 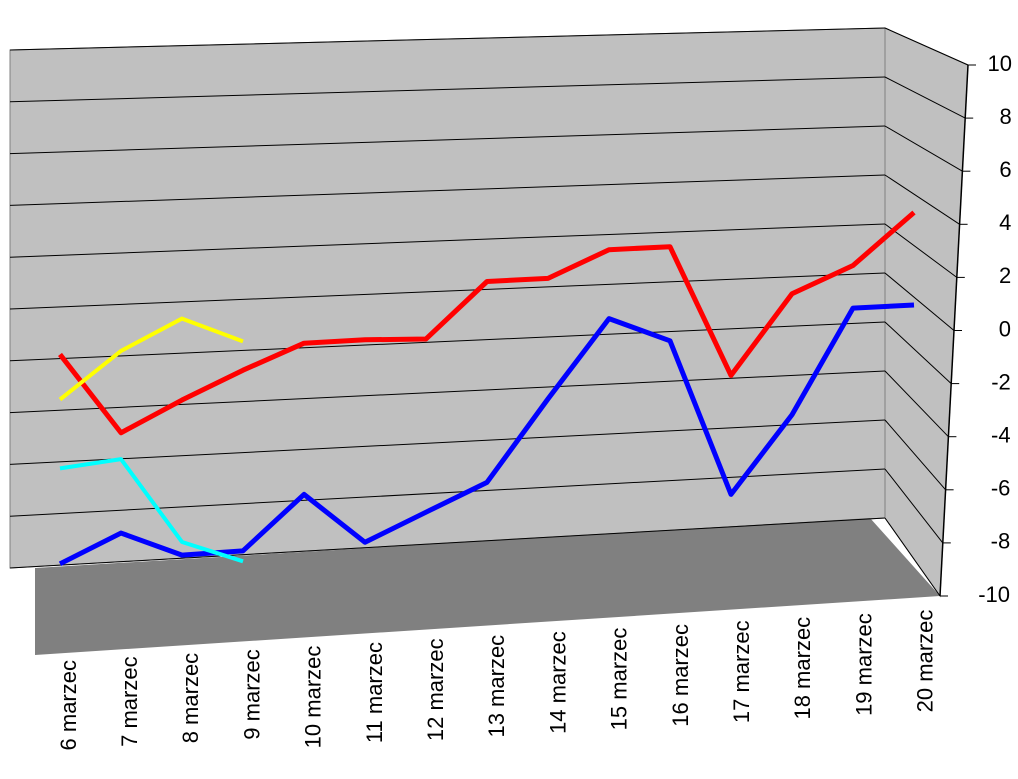 I want to click on x-tick-label: 9 marzec, so click(x=251, y=694).